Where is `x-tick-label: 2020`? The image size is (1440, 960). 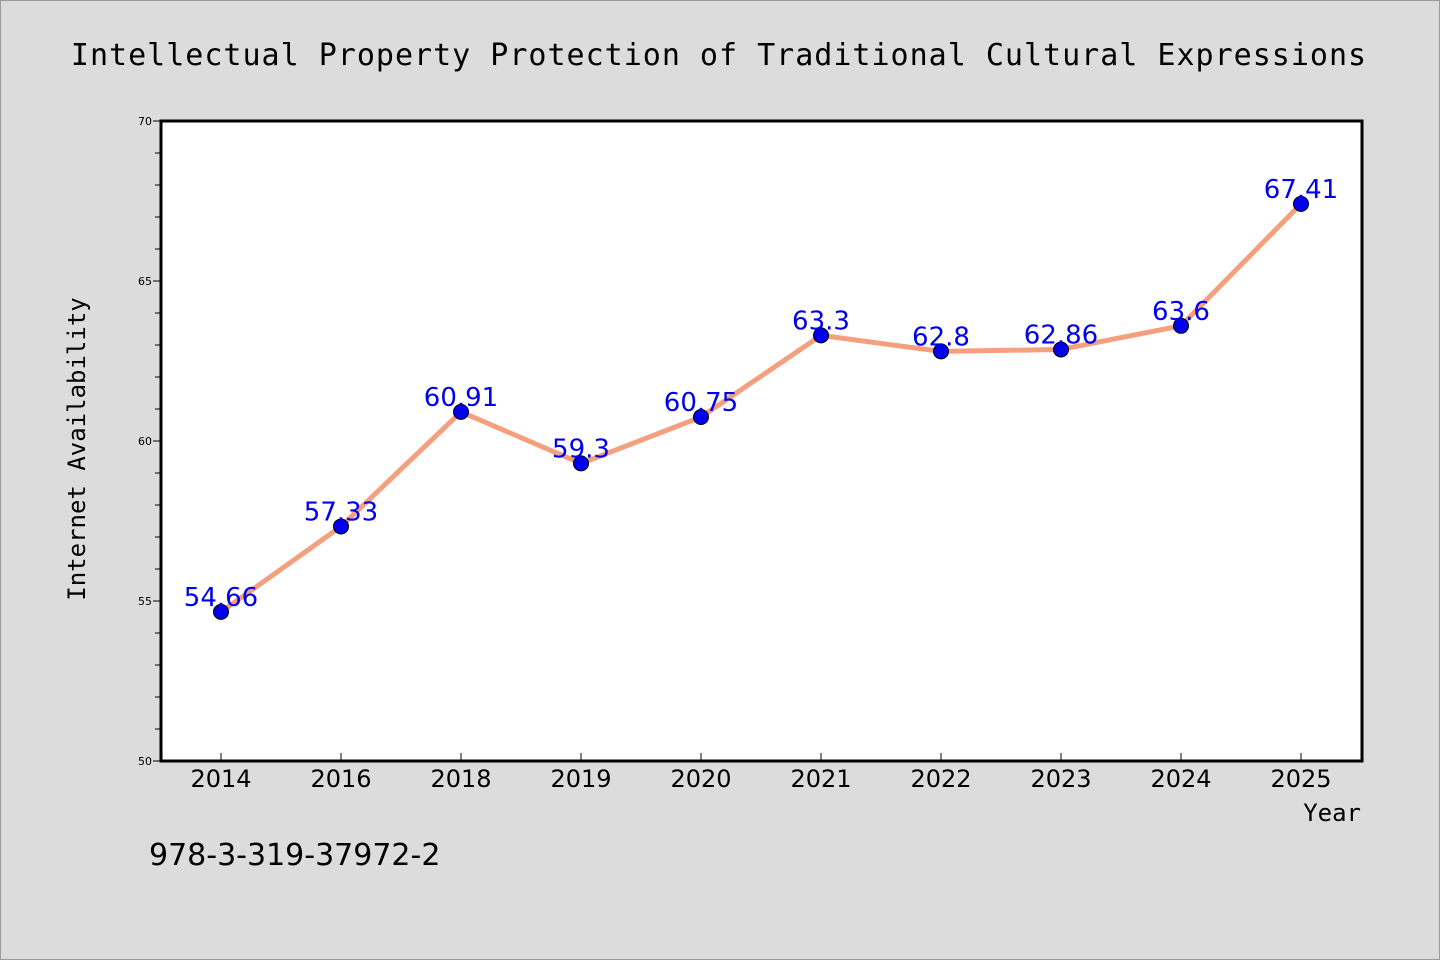 x-tick-label: 2020 is located at coordinates (700, 779).